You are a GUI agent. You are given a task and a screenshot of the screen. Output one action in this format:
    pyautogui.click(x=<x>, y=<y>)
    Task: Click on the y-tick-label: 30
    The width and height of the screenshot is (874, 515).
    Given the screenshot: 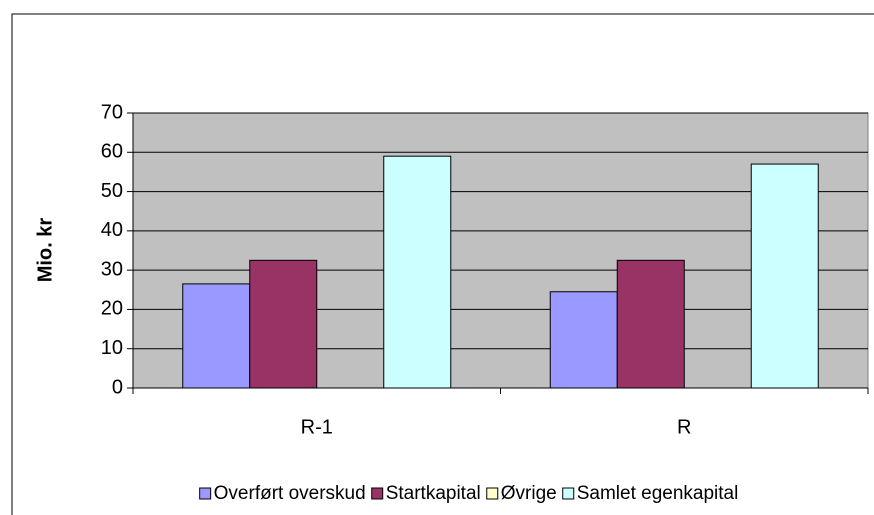 What is the action you would take?
    pyautogui.click(x=112, y=269)
    